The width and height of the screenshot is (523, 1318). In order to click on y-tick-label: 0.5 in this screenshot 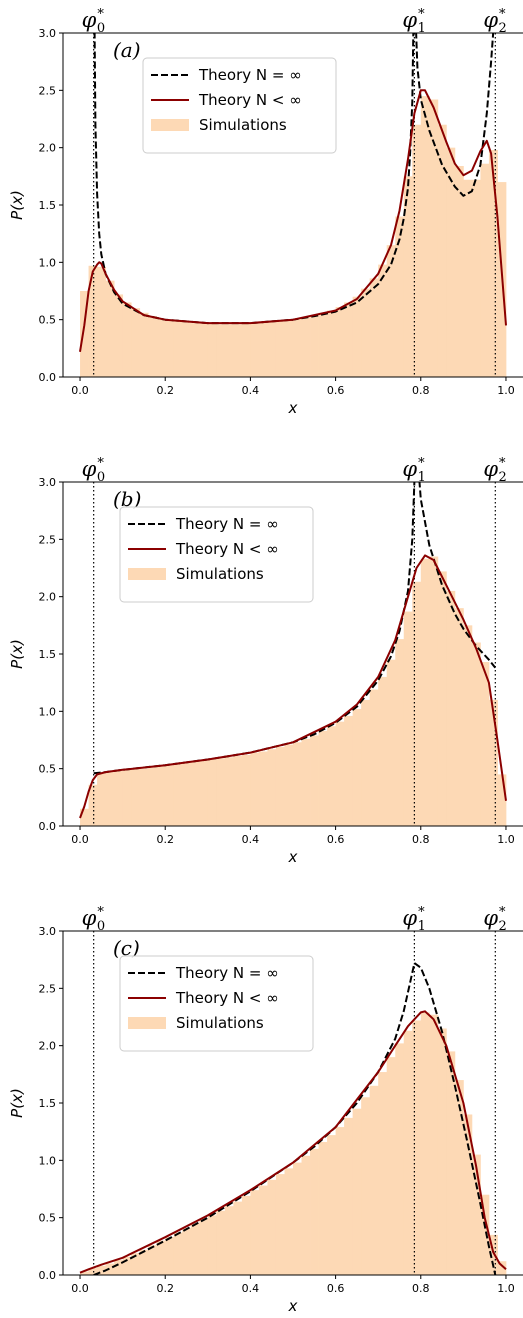, I will do `click(48, 769)`.